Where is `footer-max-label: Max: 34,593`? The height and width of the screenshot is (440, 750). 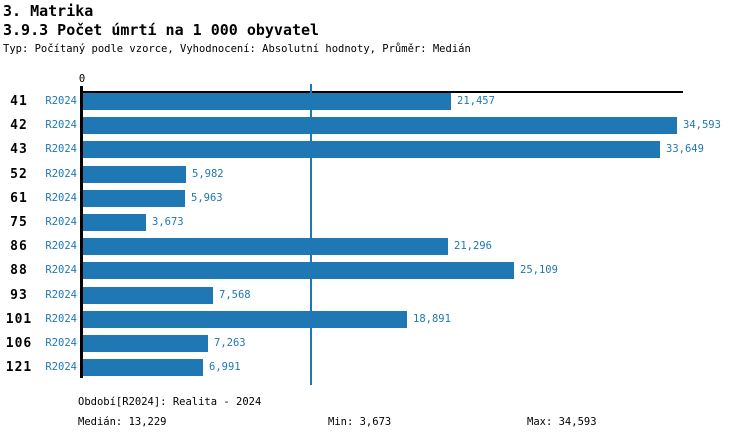 footer-max-label: Max: 34,593 is located at coordinates (562, 422).